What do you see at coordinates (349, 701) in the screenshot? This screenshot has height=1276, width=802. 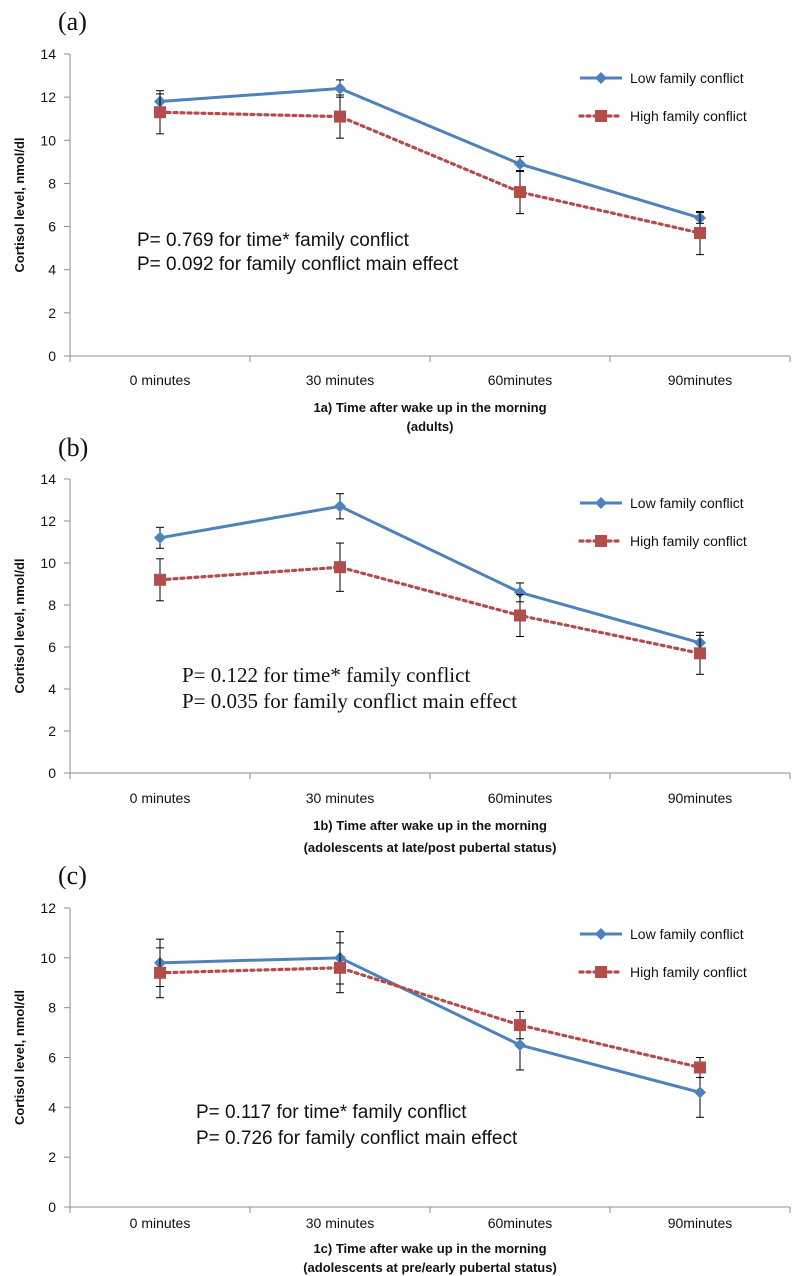 I see `annotation-main-effect-p: P= 0.035 for family conflict main effect` at bounding box center [349, 701].